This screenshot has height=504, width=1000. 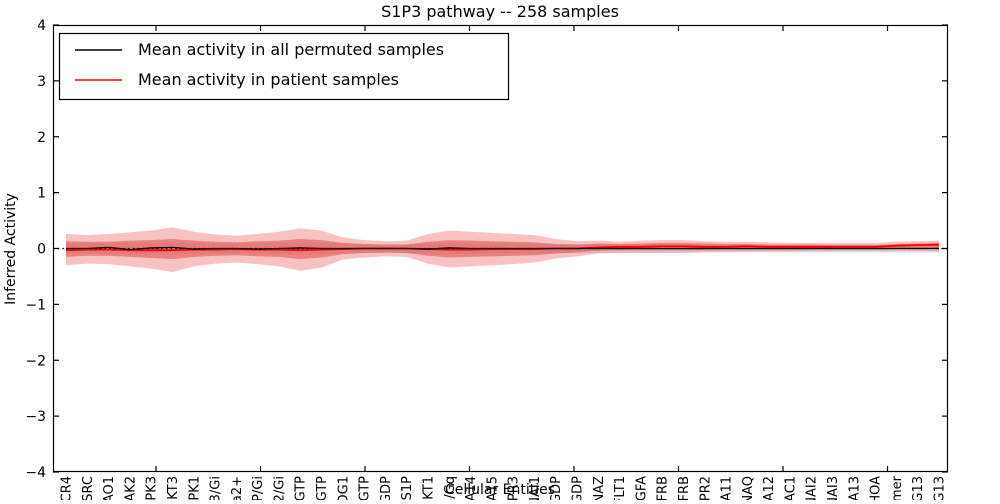 I want to click on x-tick-label: VEGFR1 homodimer/VEGFA homodimer, so click(x=897, y=487).